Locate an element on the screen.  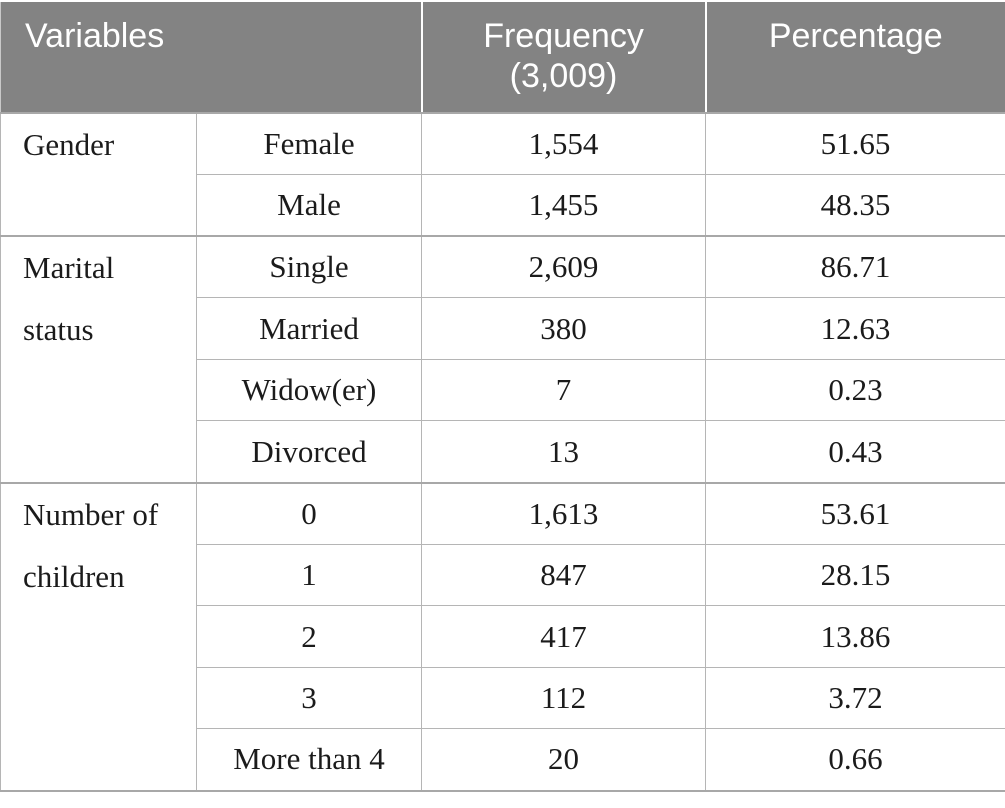
group-label: children is located at coordinates (74, 576).